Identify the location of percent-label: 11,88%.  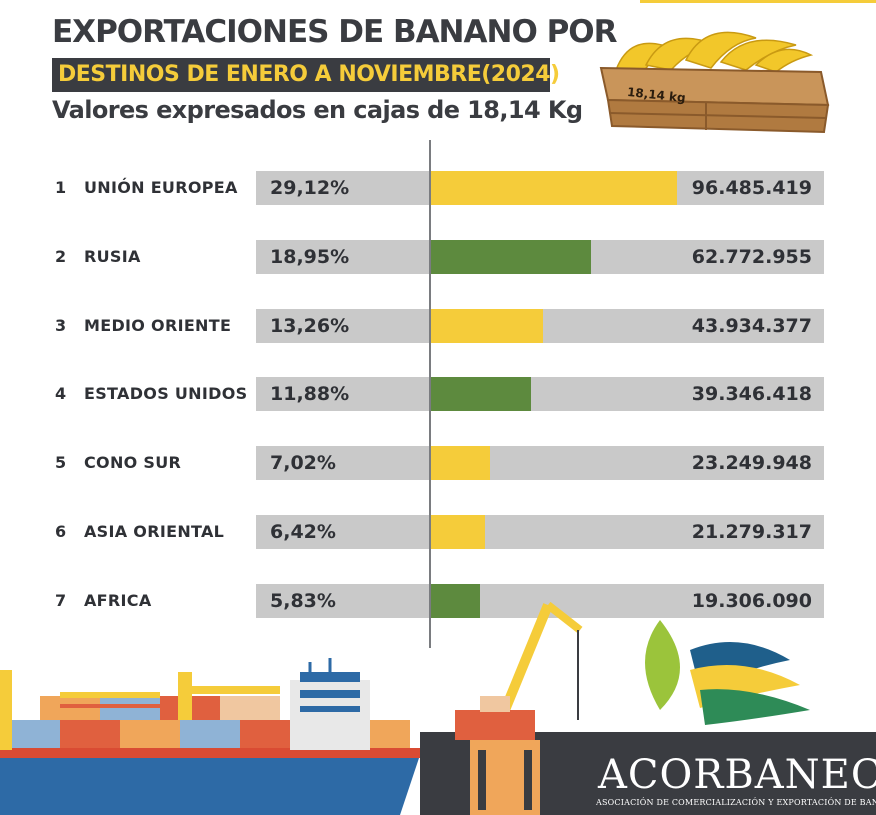
(310, 394).